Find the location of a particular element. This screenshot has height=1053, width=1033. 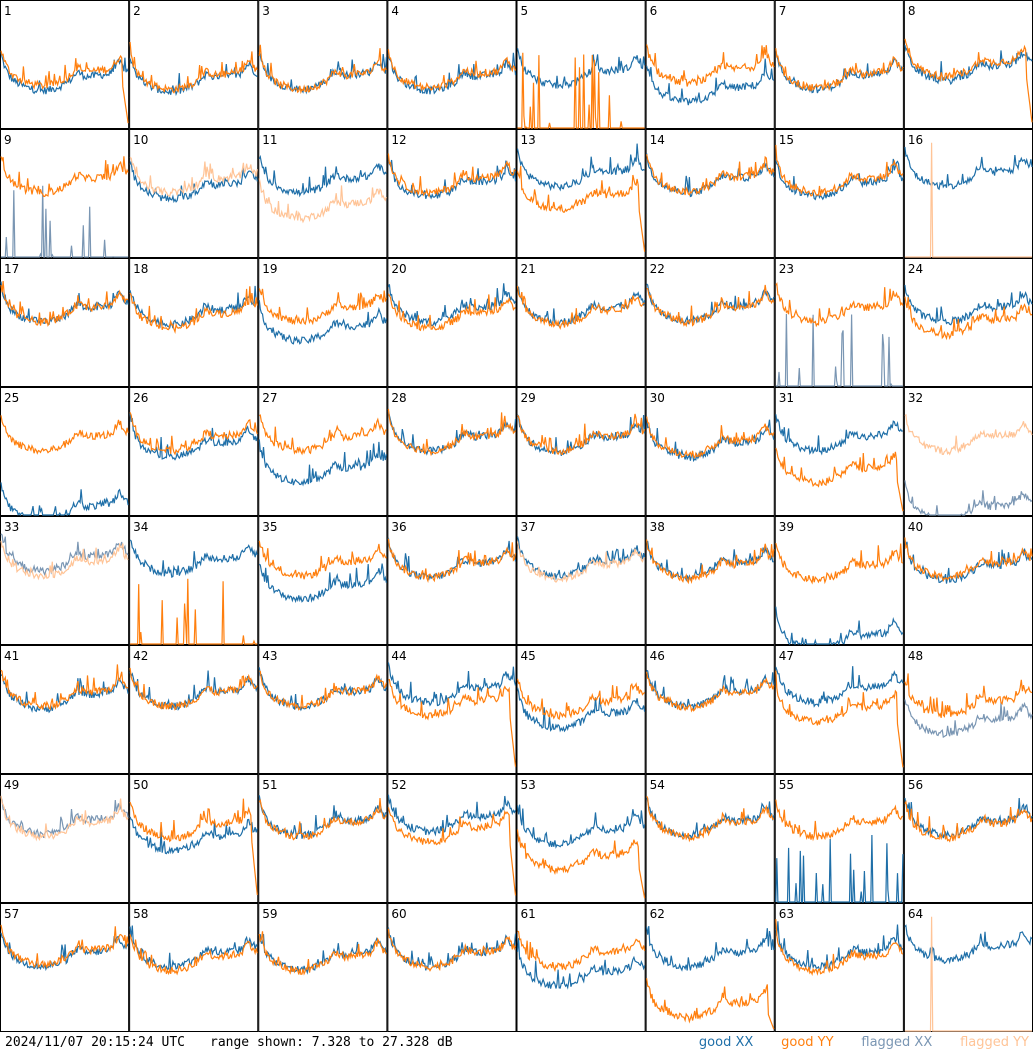

panel-label: 54 is located at coordinates (657, 785).